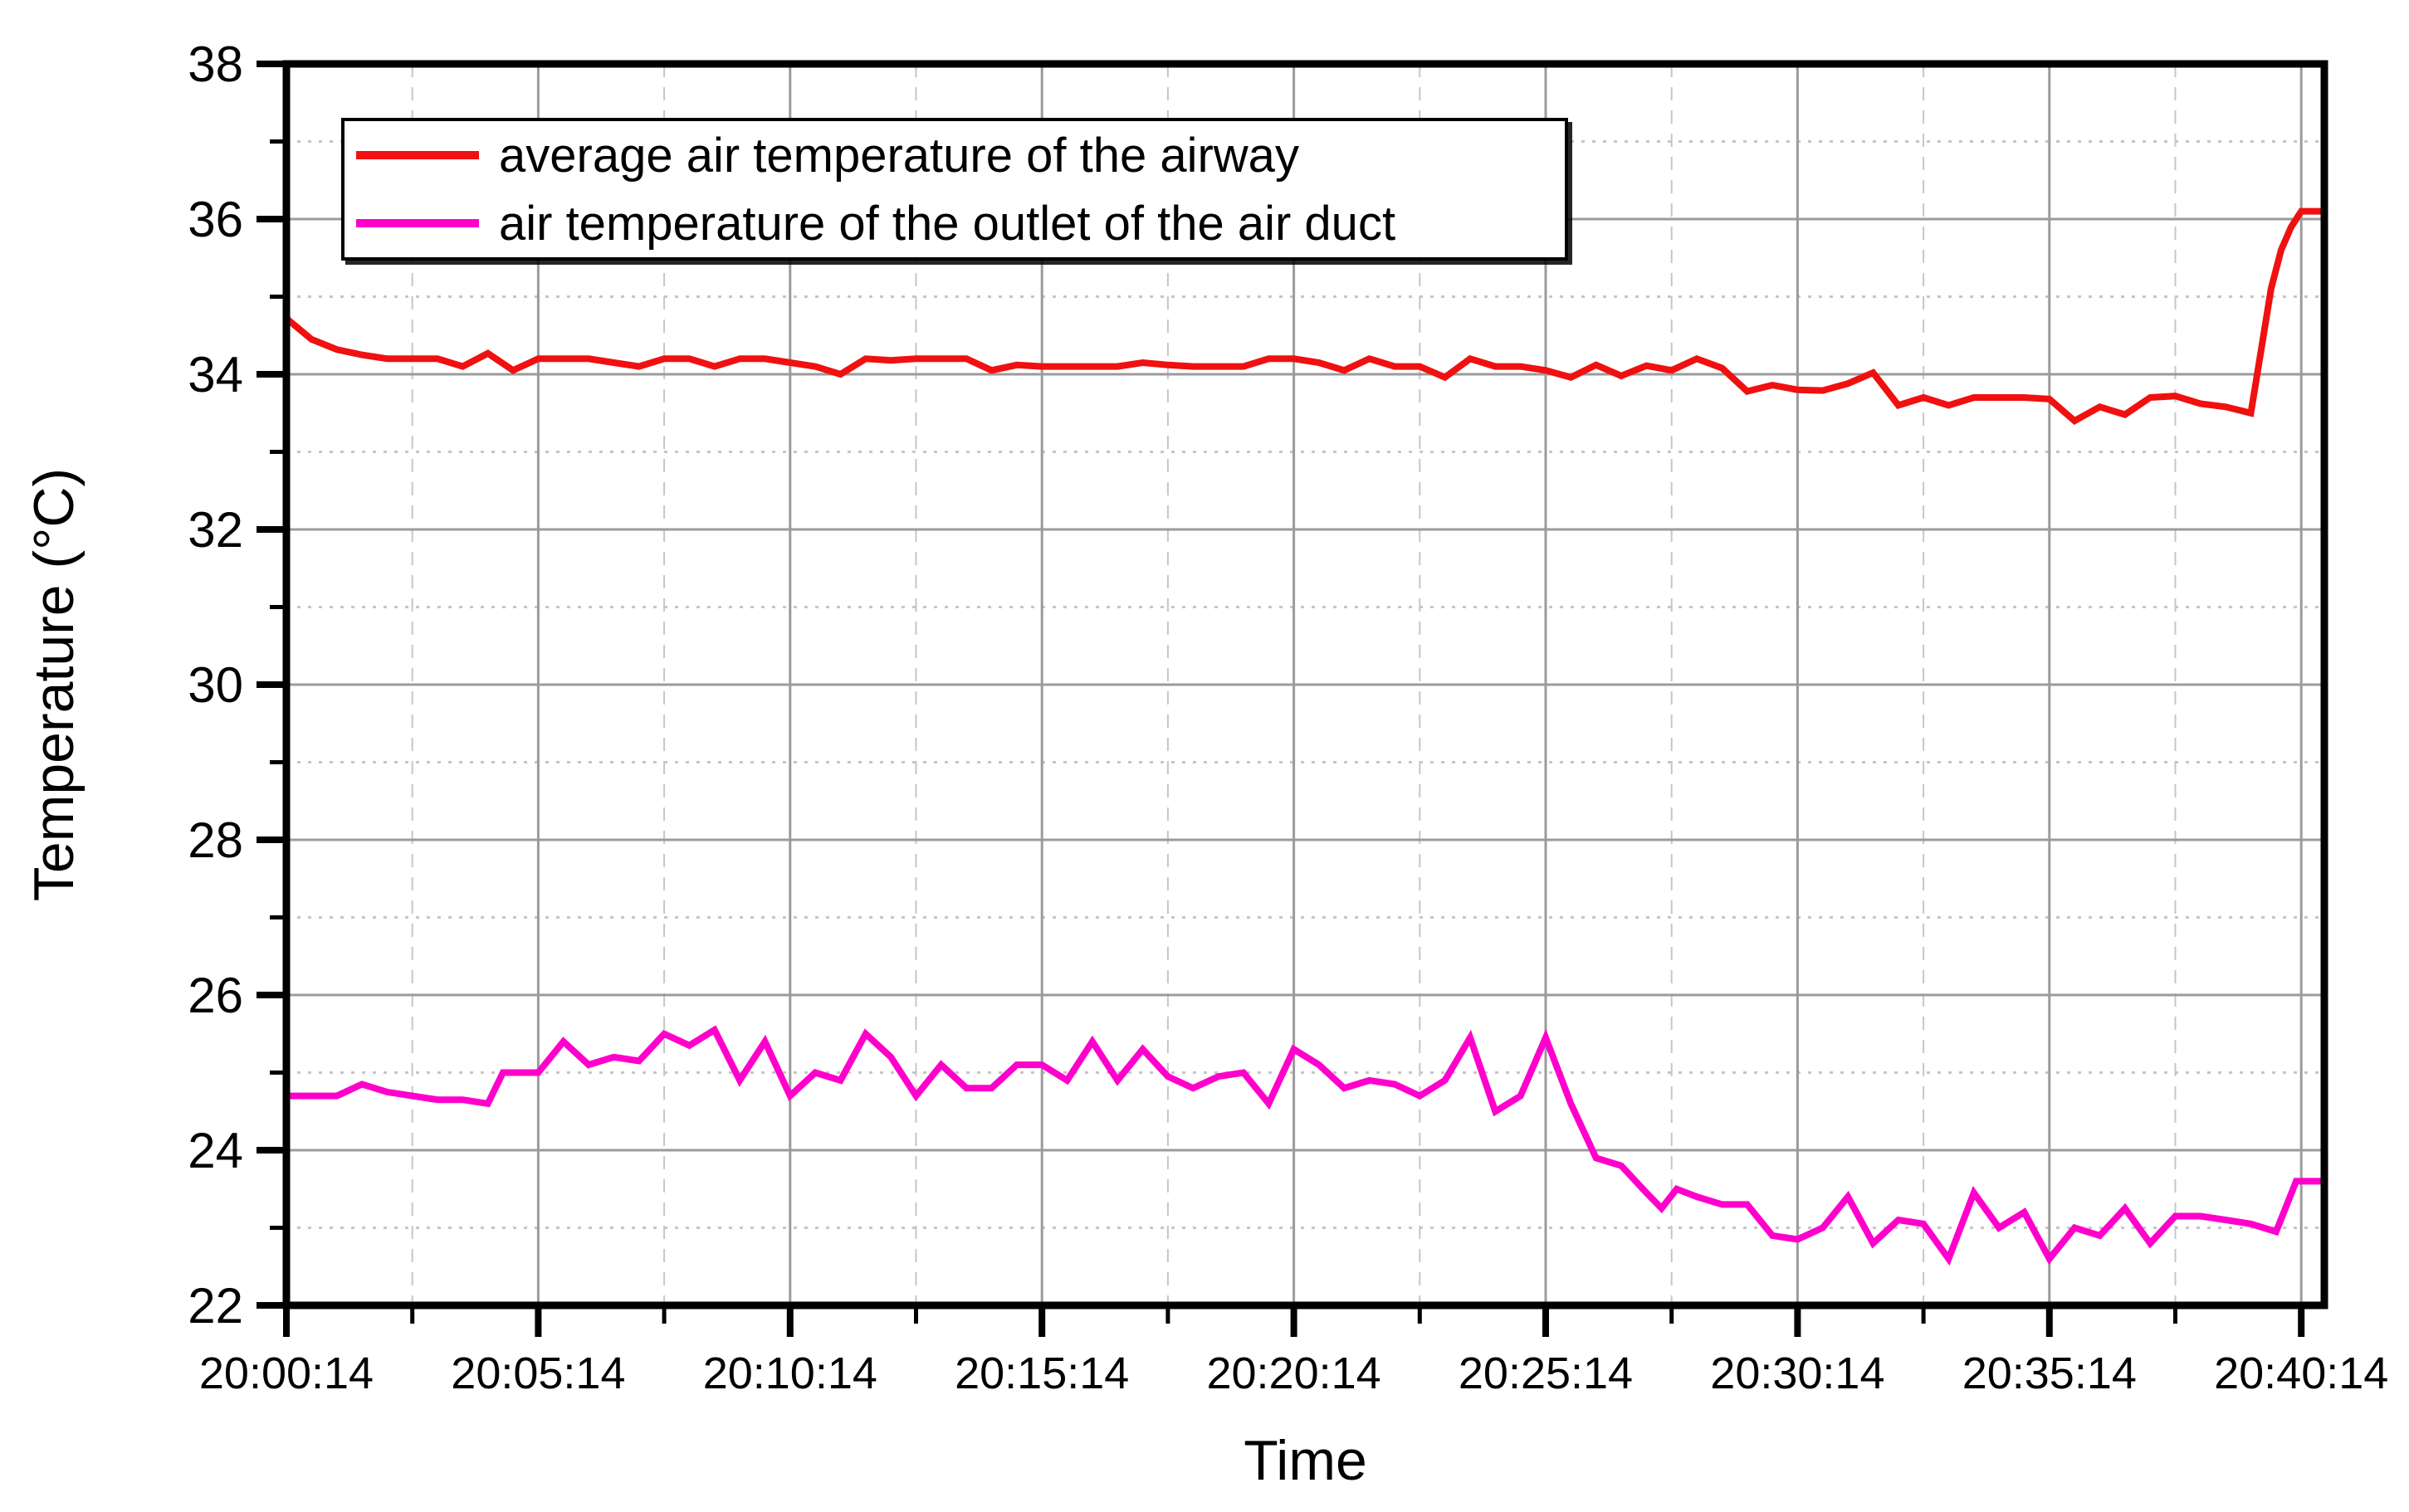 This screenshot has height=1512, width=2409. What do you see at coordinates (1797, 1373) in the screenshot?
I see `x-tick-label: 20:30:14` at bounding box center [1797, 1373].